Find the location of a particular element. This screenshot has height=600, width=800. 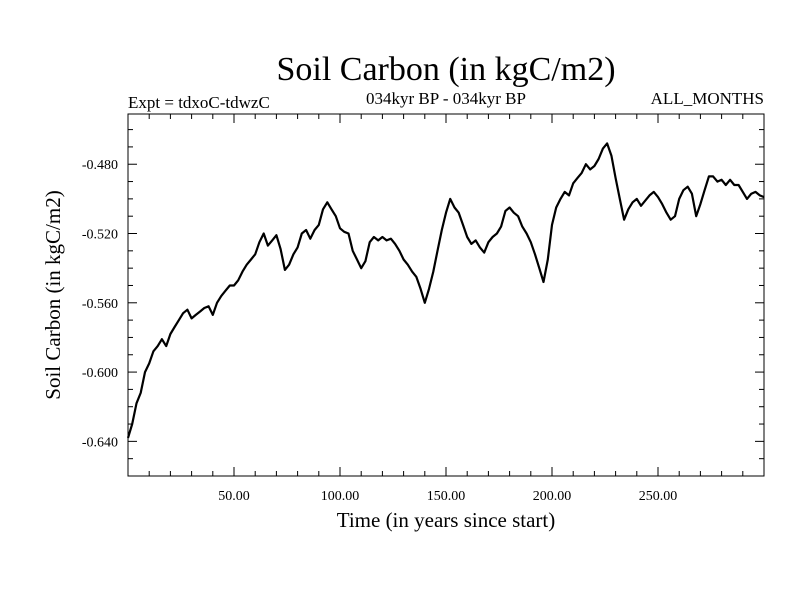

x-tick-label: 150.00 is located at coordinates (446, 496).